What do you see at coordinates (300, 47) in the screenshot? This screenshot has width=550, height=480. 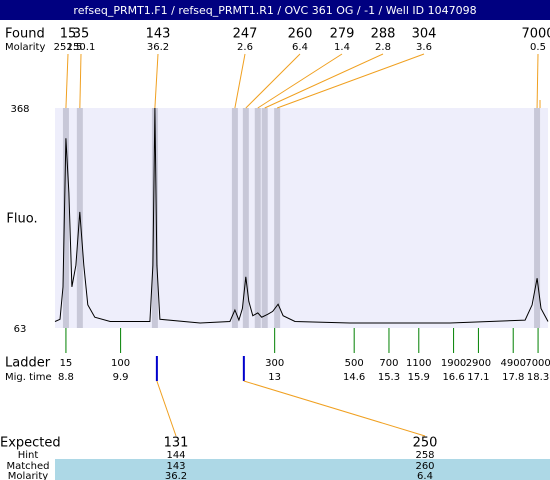 I see `found-molarity: 6.4` at bounding box center [300, 47].